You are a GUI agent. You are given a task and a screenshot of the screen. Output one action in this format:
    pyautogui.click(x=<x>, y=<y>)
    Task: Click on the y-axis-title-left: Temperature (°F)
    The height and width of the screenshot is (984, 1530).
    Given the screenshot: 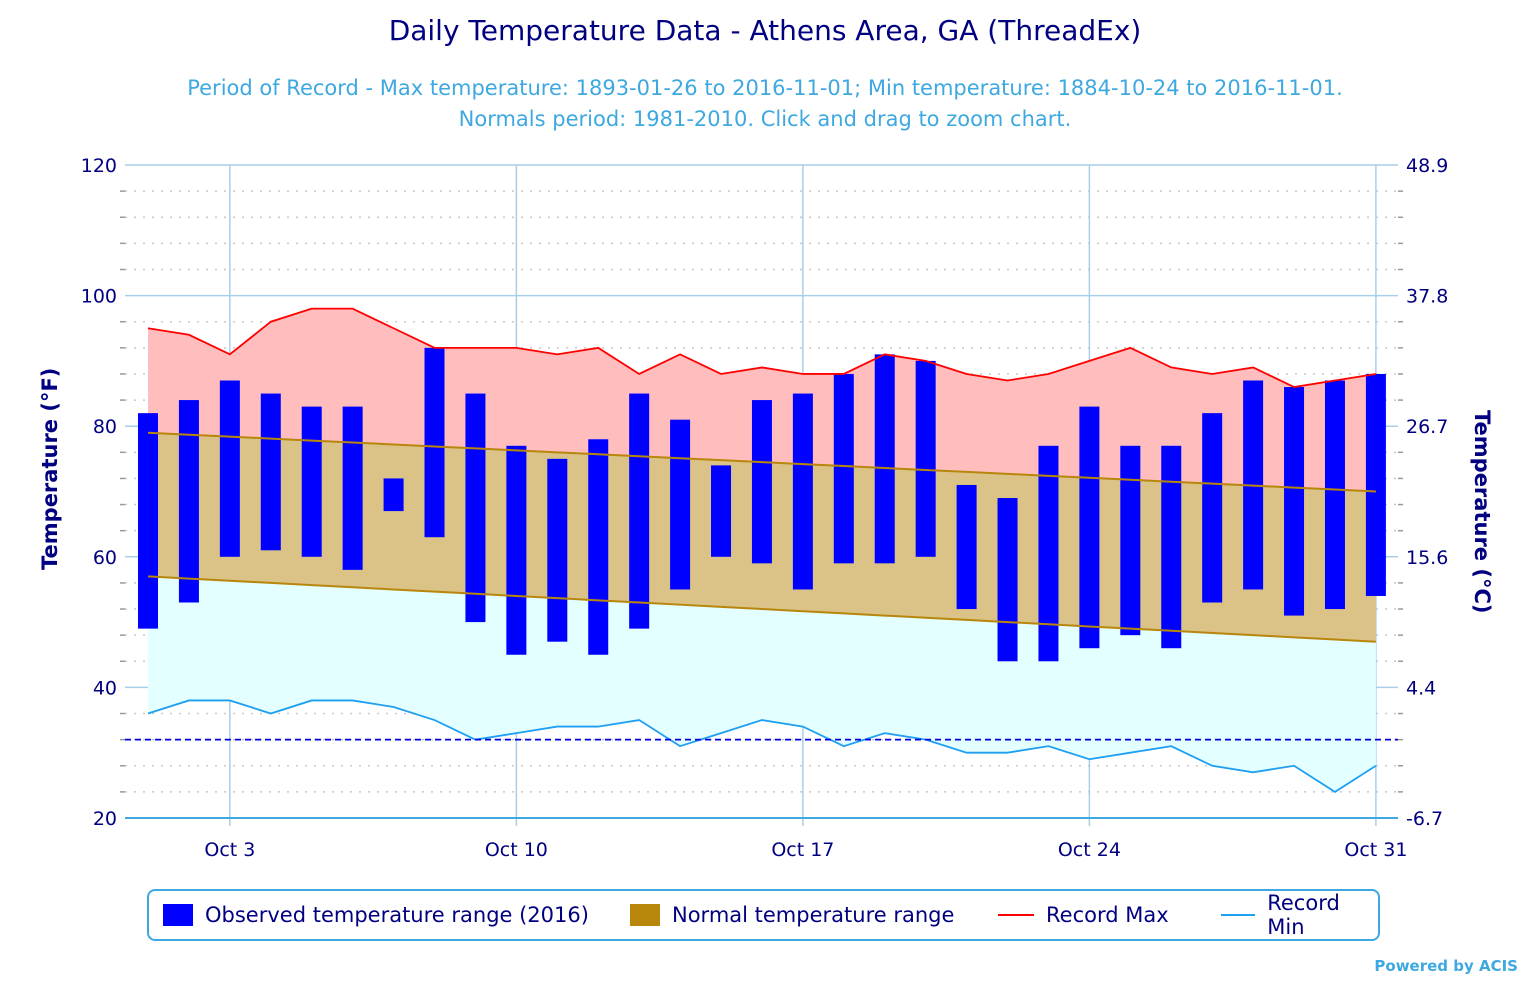 What is the action you would take?
    pyautogui.click(x=50, y=468)
    